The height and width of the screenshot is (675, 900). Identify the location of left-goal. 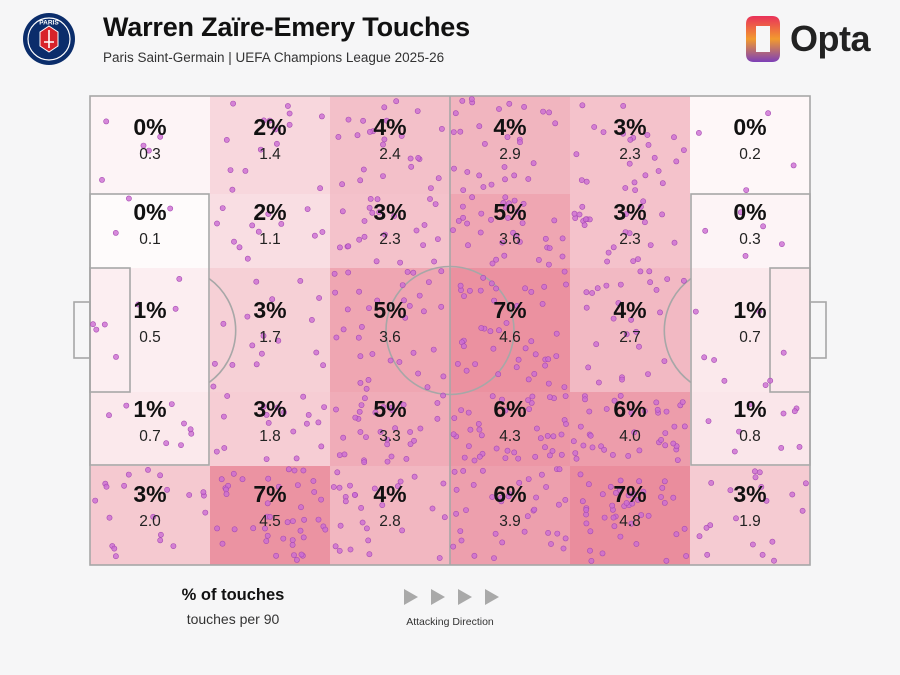
(82, 330).